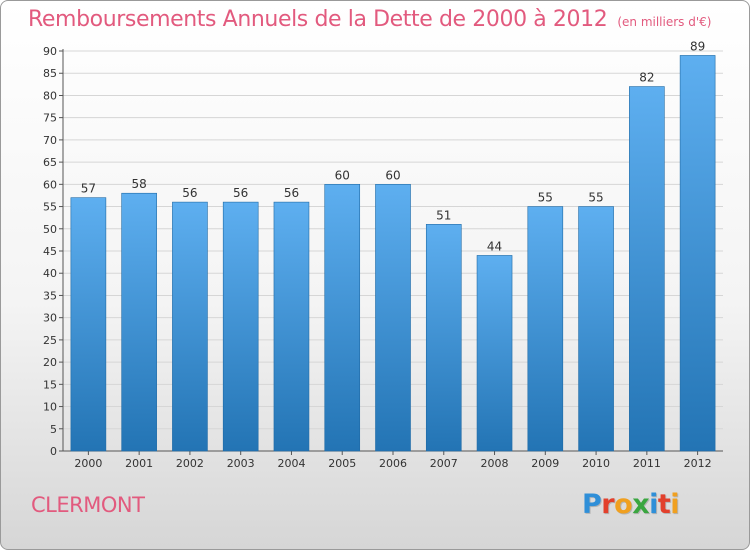  What do you see at coordinates (50, 273) in the screenshot?
I see `y-tick-label: 40` at bounding box center [50, 273].